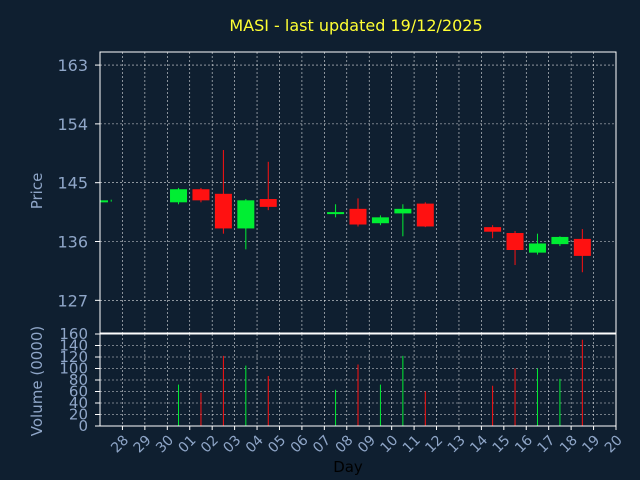  I want to click on day-tick-label: 11, so click(412, 444).